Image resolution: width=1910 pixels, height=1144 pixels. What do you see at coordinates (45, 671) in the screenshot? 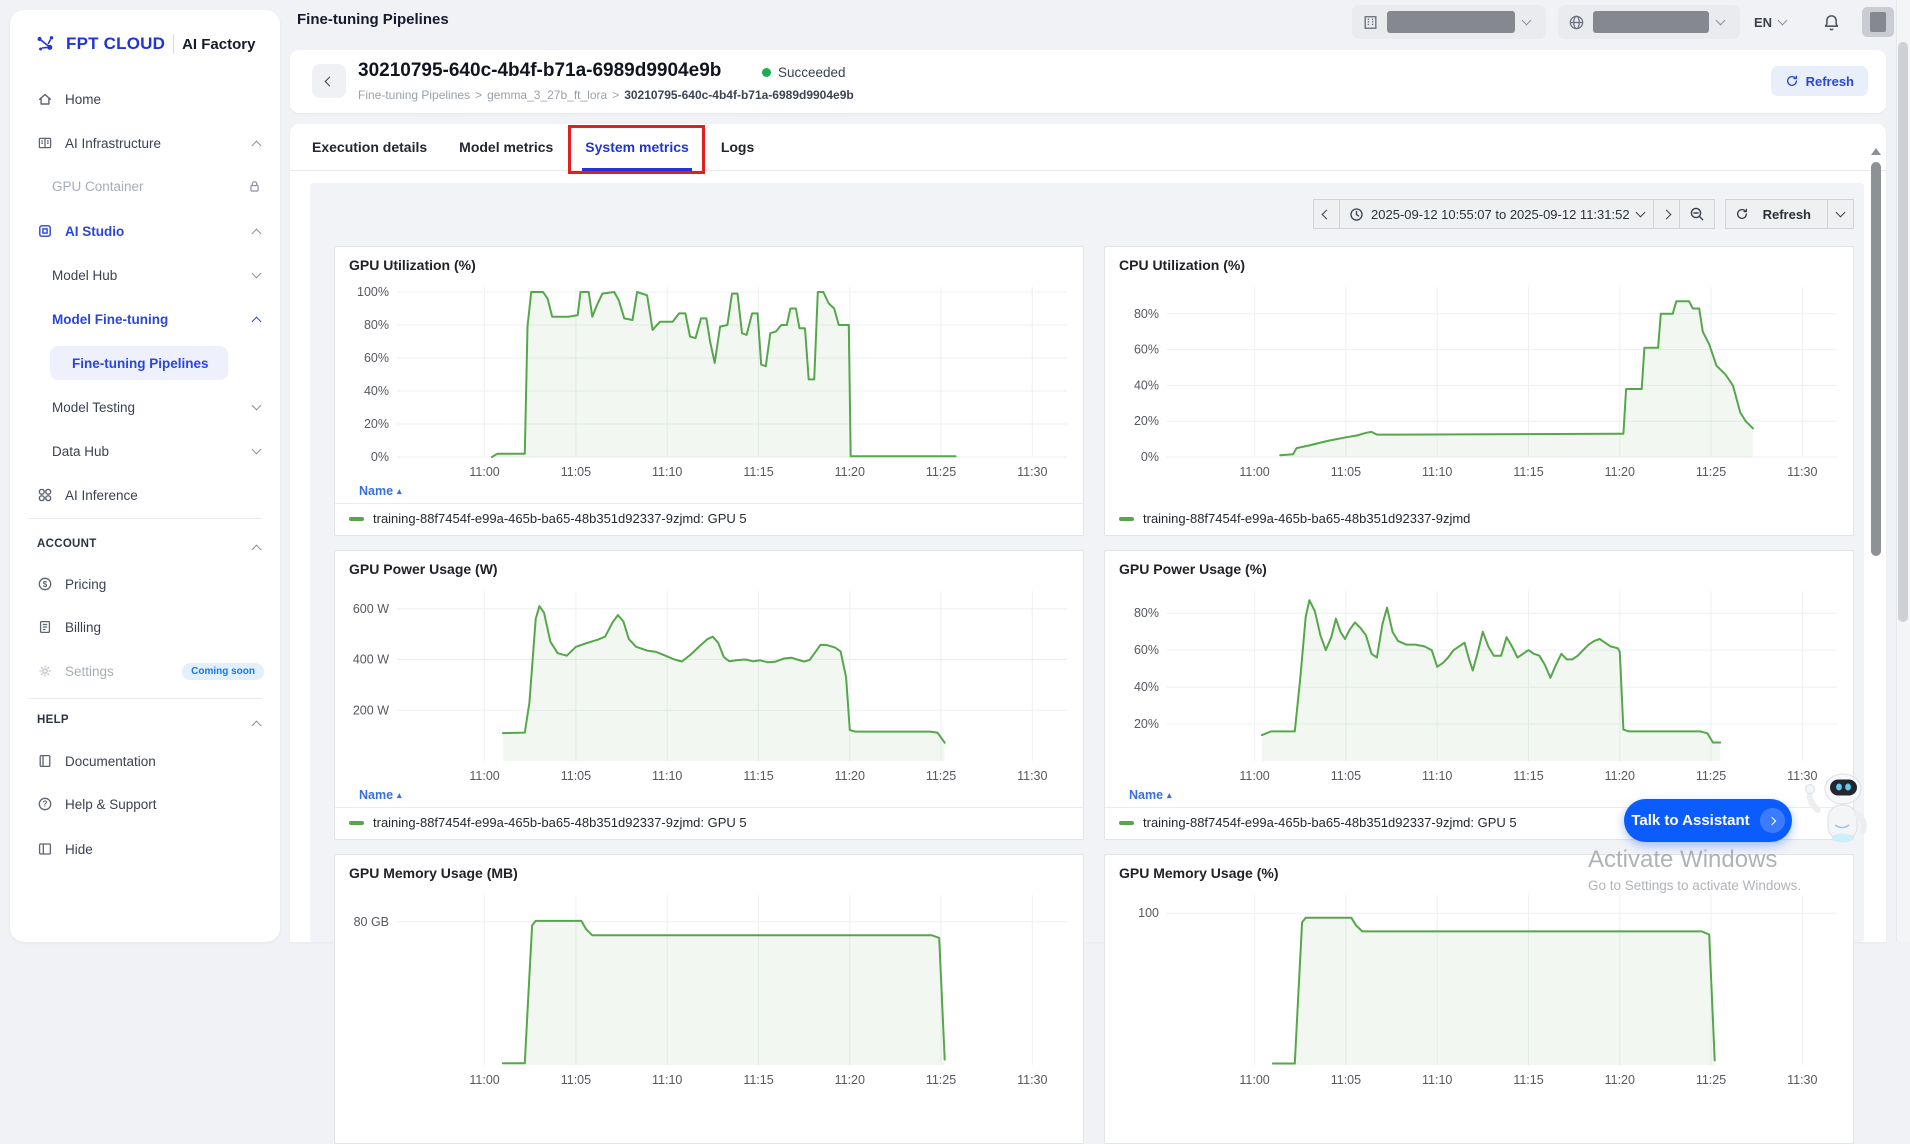
I see `gear-icon` at bounding box center [45, 671].